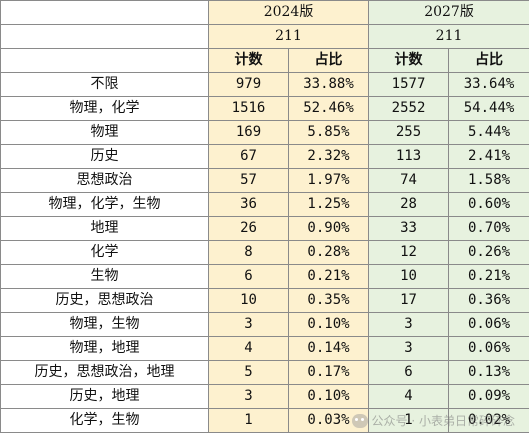 This screenshot has height=433, width=529. Describe the element at coordinates (104, 252) in the screenshot. I see `row-label: 化学` at that location.